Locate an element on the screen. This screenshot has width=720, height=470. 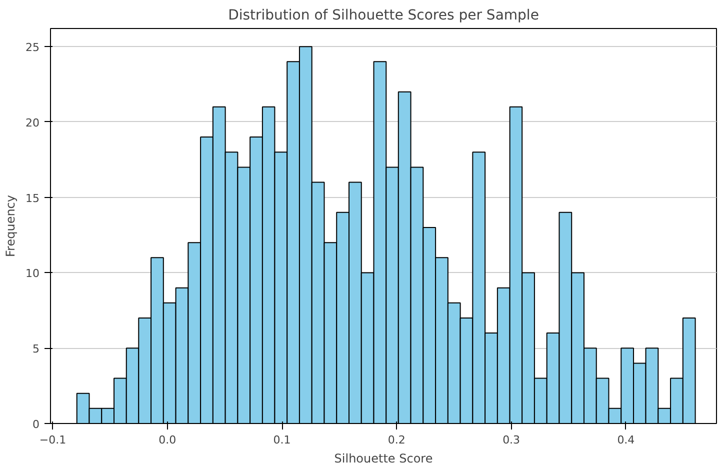
y-tick-label: 20 is located at coordinates (33, 123).